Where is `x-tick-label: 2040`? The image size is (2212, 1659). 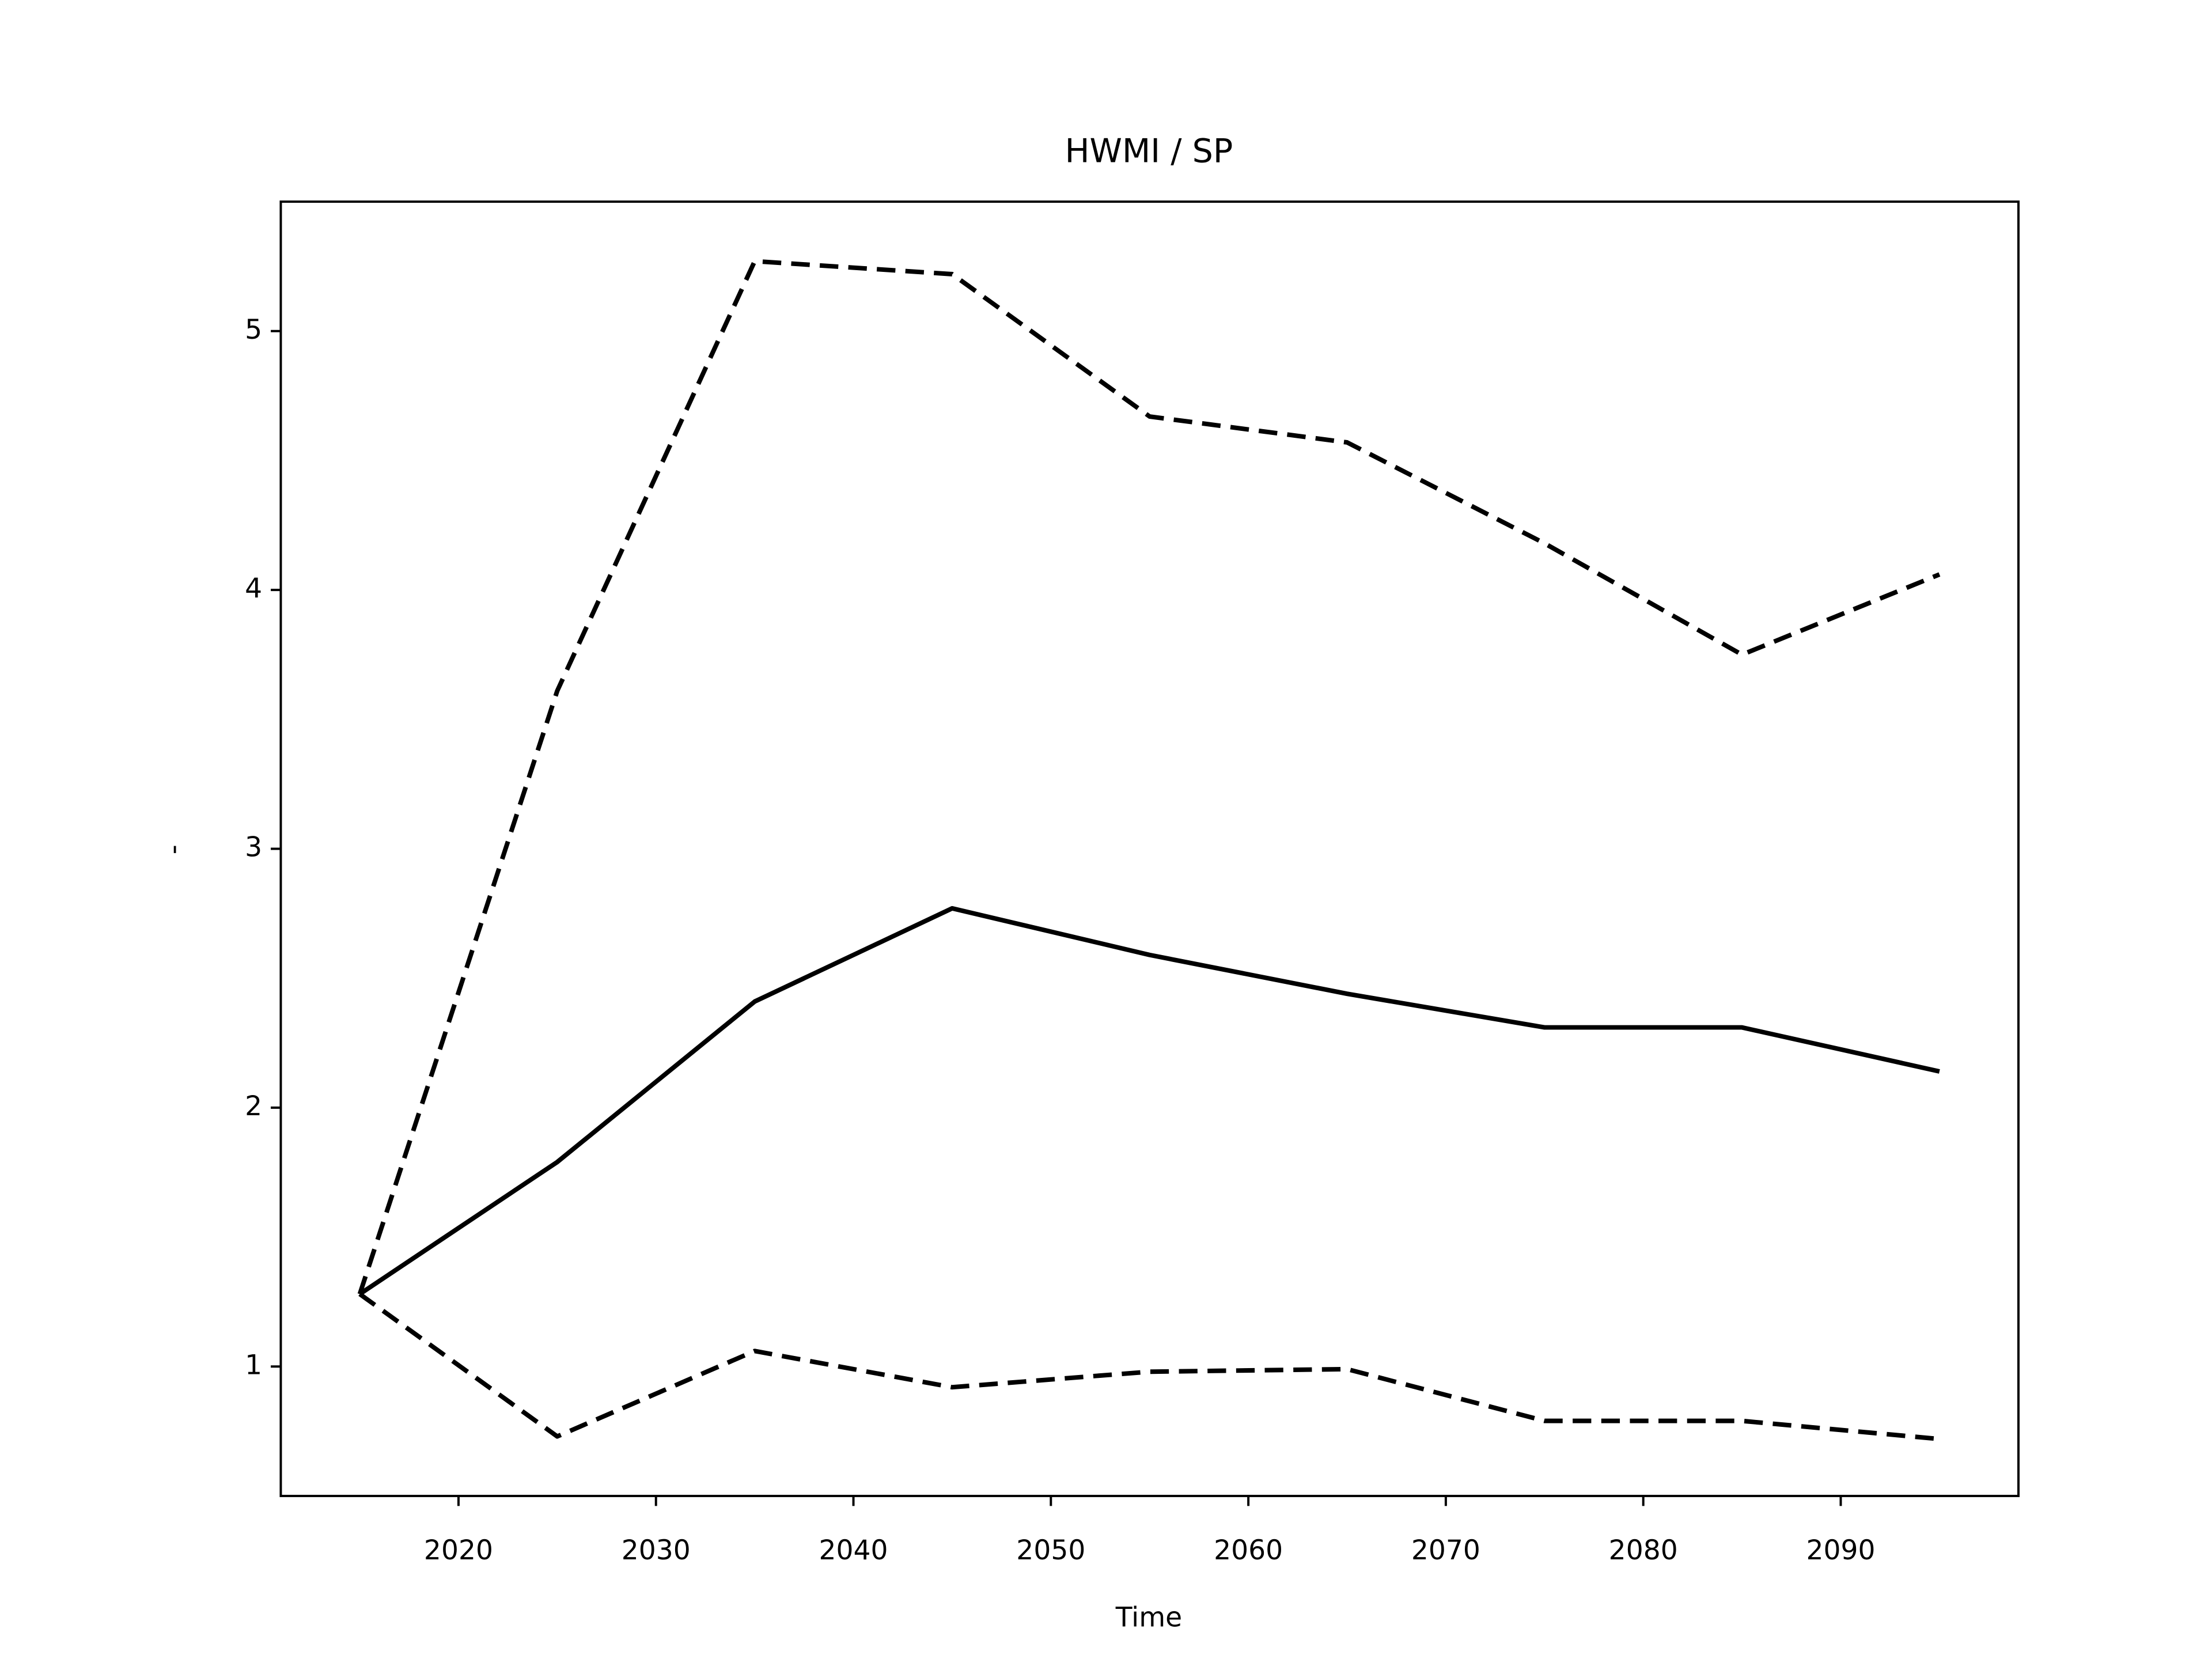
x-tick-label: 2040 is located at coordinates (853, 1550).